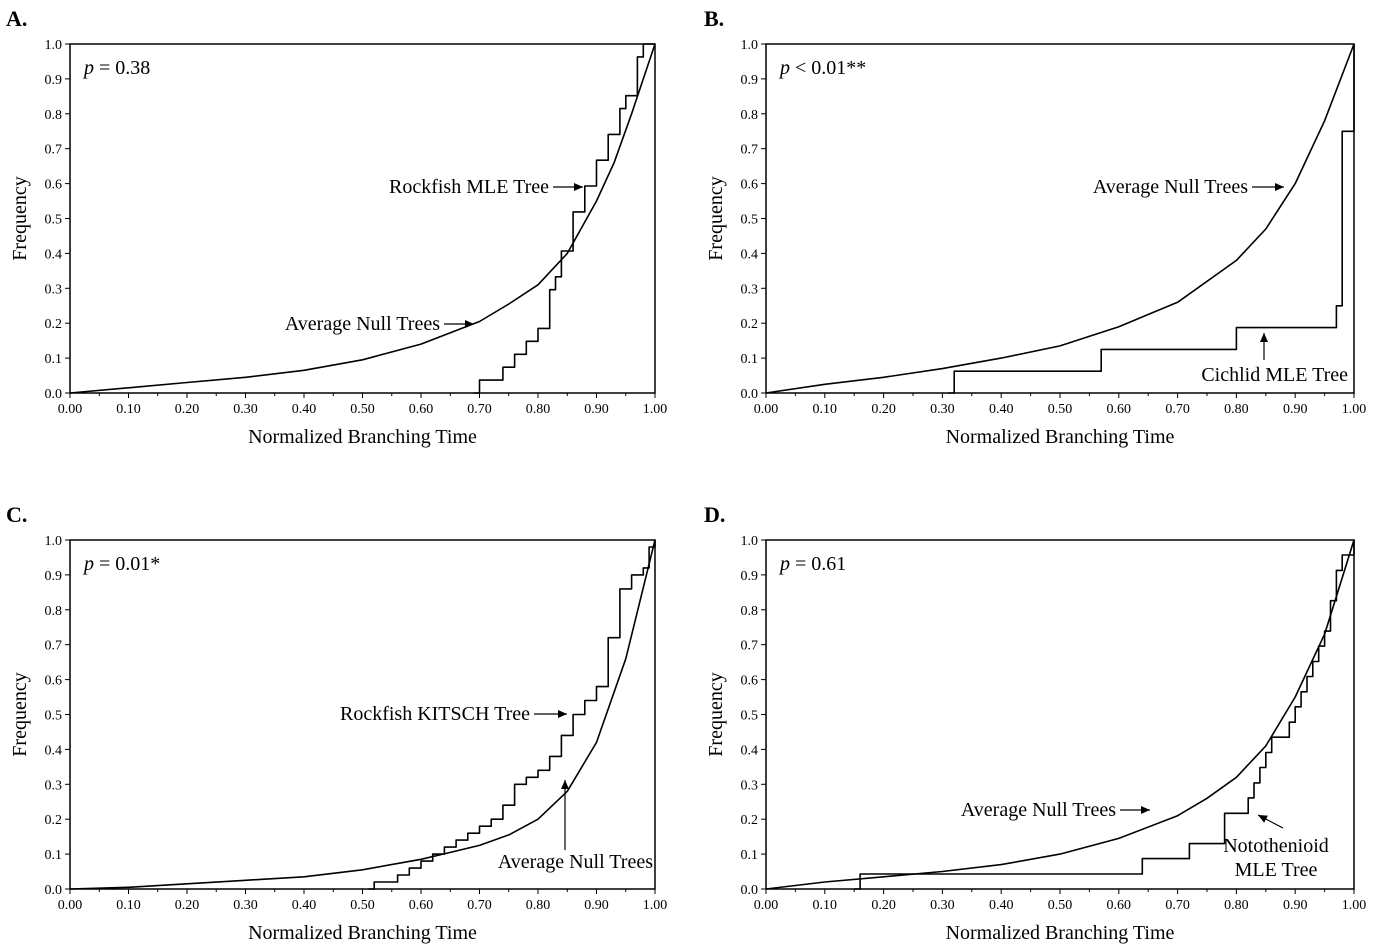  What do you see at coordinates (714, 18) in the screenshot?
I see `panel-letter: B.` at bounding box center [714, 18].